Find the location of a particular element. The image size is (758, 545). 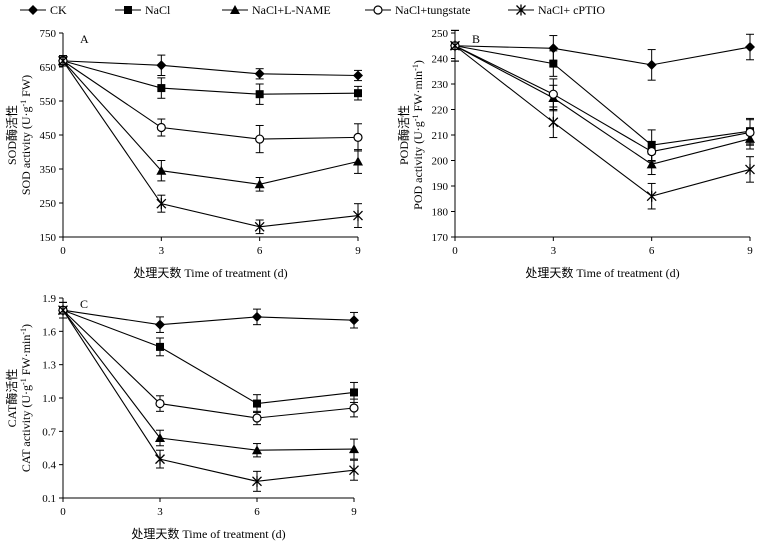

y-axis-title-zh: CAT酶活性 is located at coordinates (11, 398).